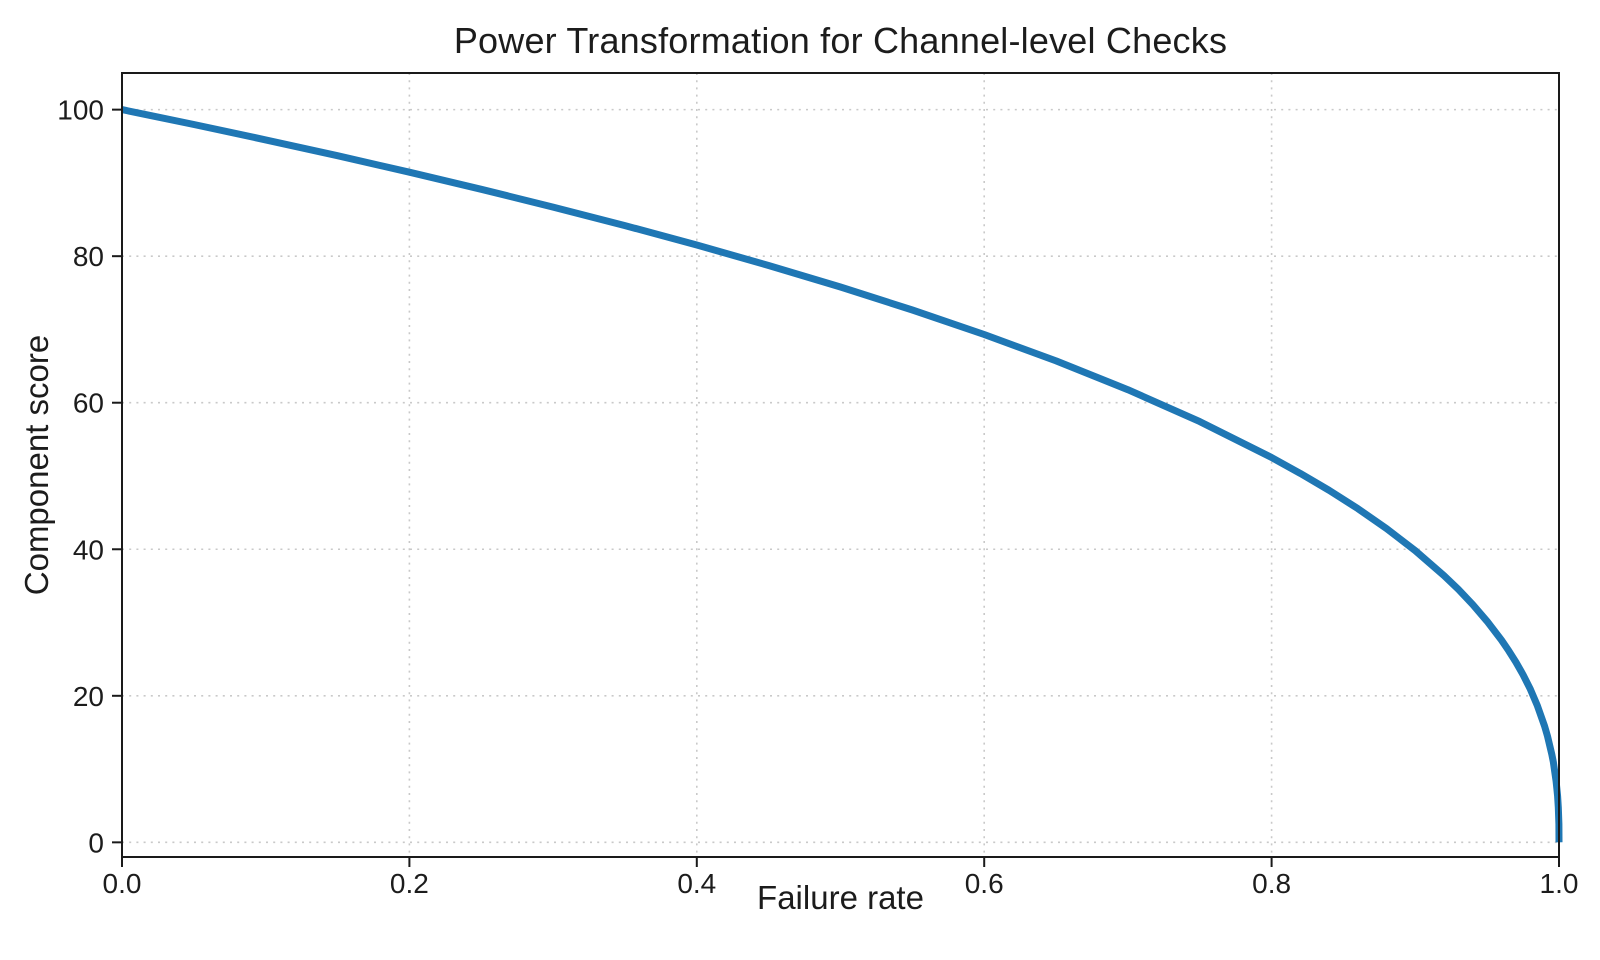 The width and height of the screenshot is (1600, 960). Describe the element at coordinates (122, 883) in the screenshot. I see `x-tick-label: 0.0` at that location.